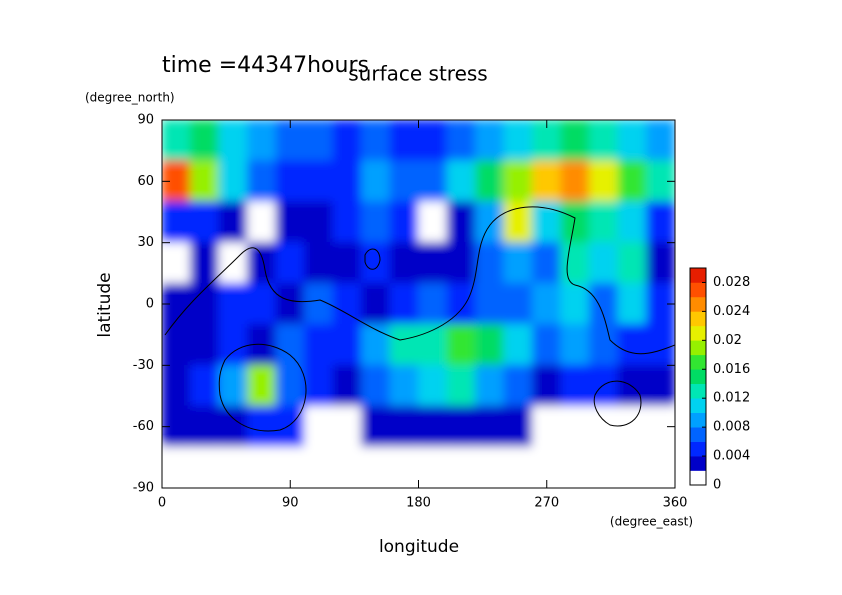 The height and width of the screenshot is (595, 842). I want to click on colorbar-label: 0.02, so click(727, 340).